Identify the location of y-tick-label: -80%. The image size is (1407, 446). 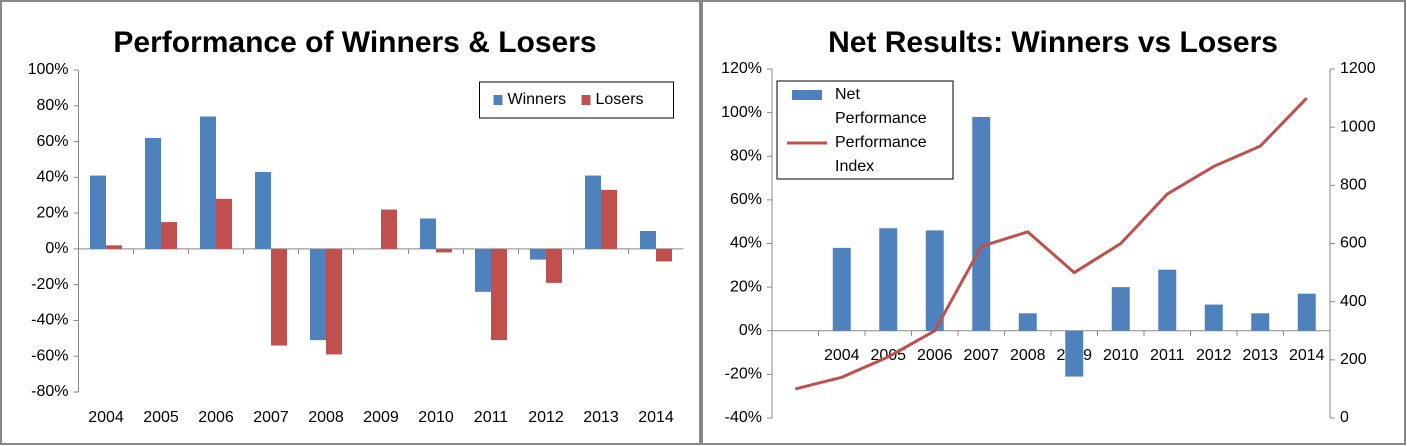
(49, 391).